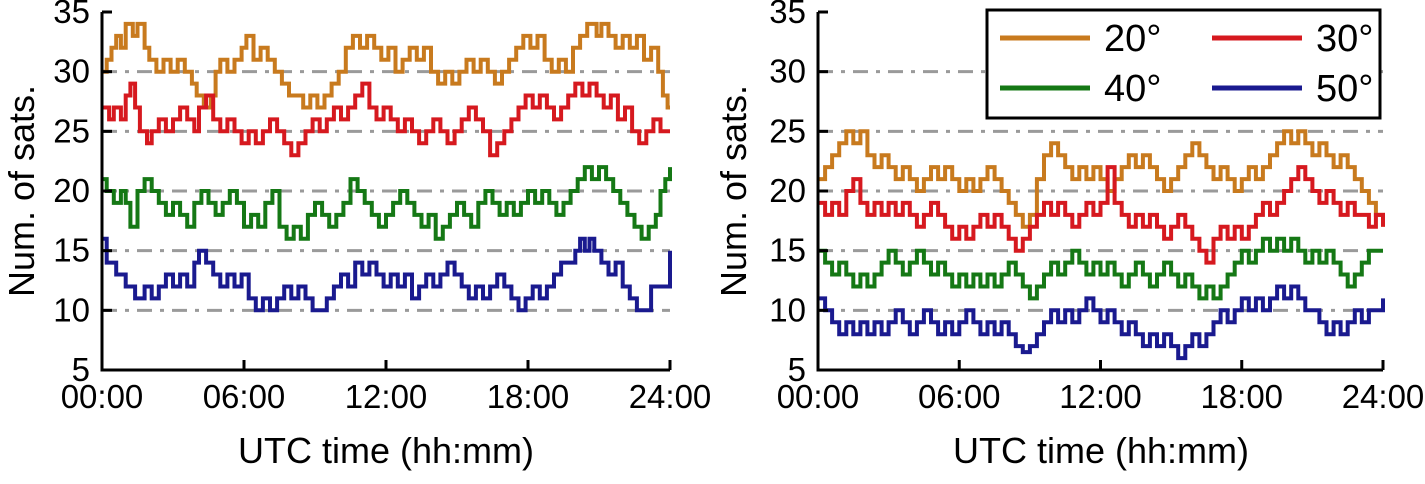  What do you see at coordinates (1344, 89) in the screenshot?
I see `legend-label-50deg: 50°` at bounding box center [1344, 89].